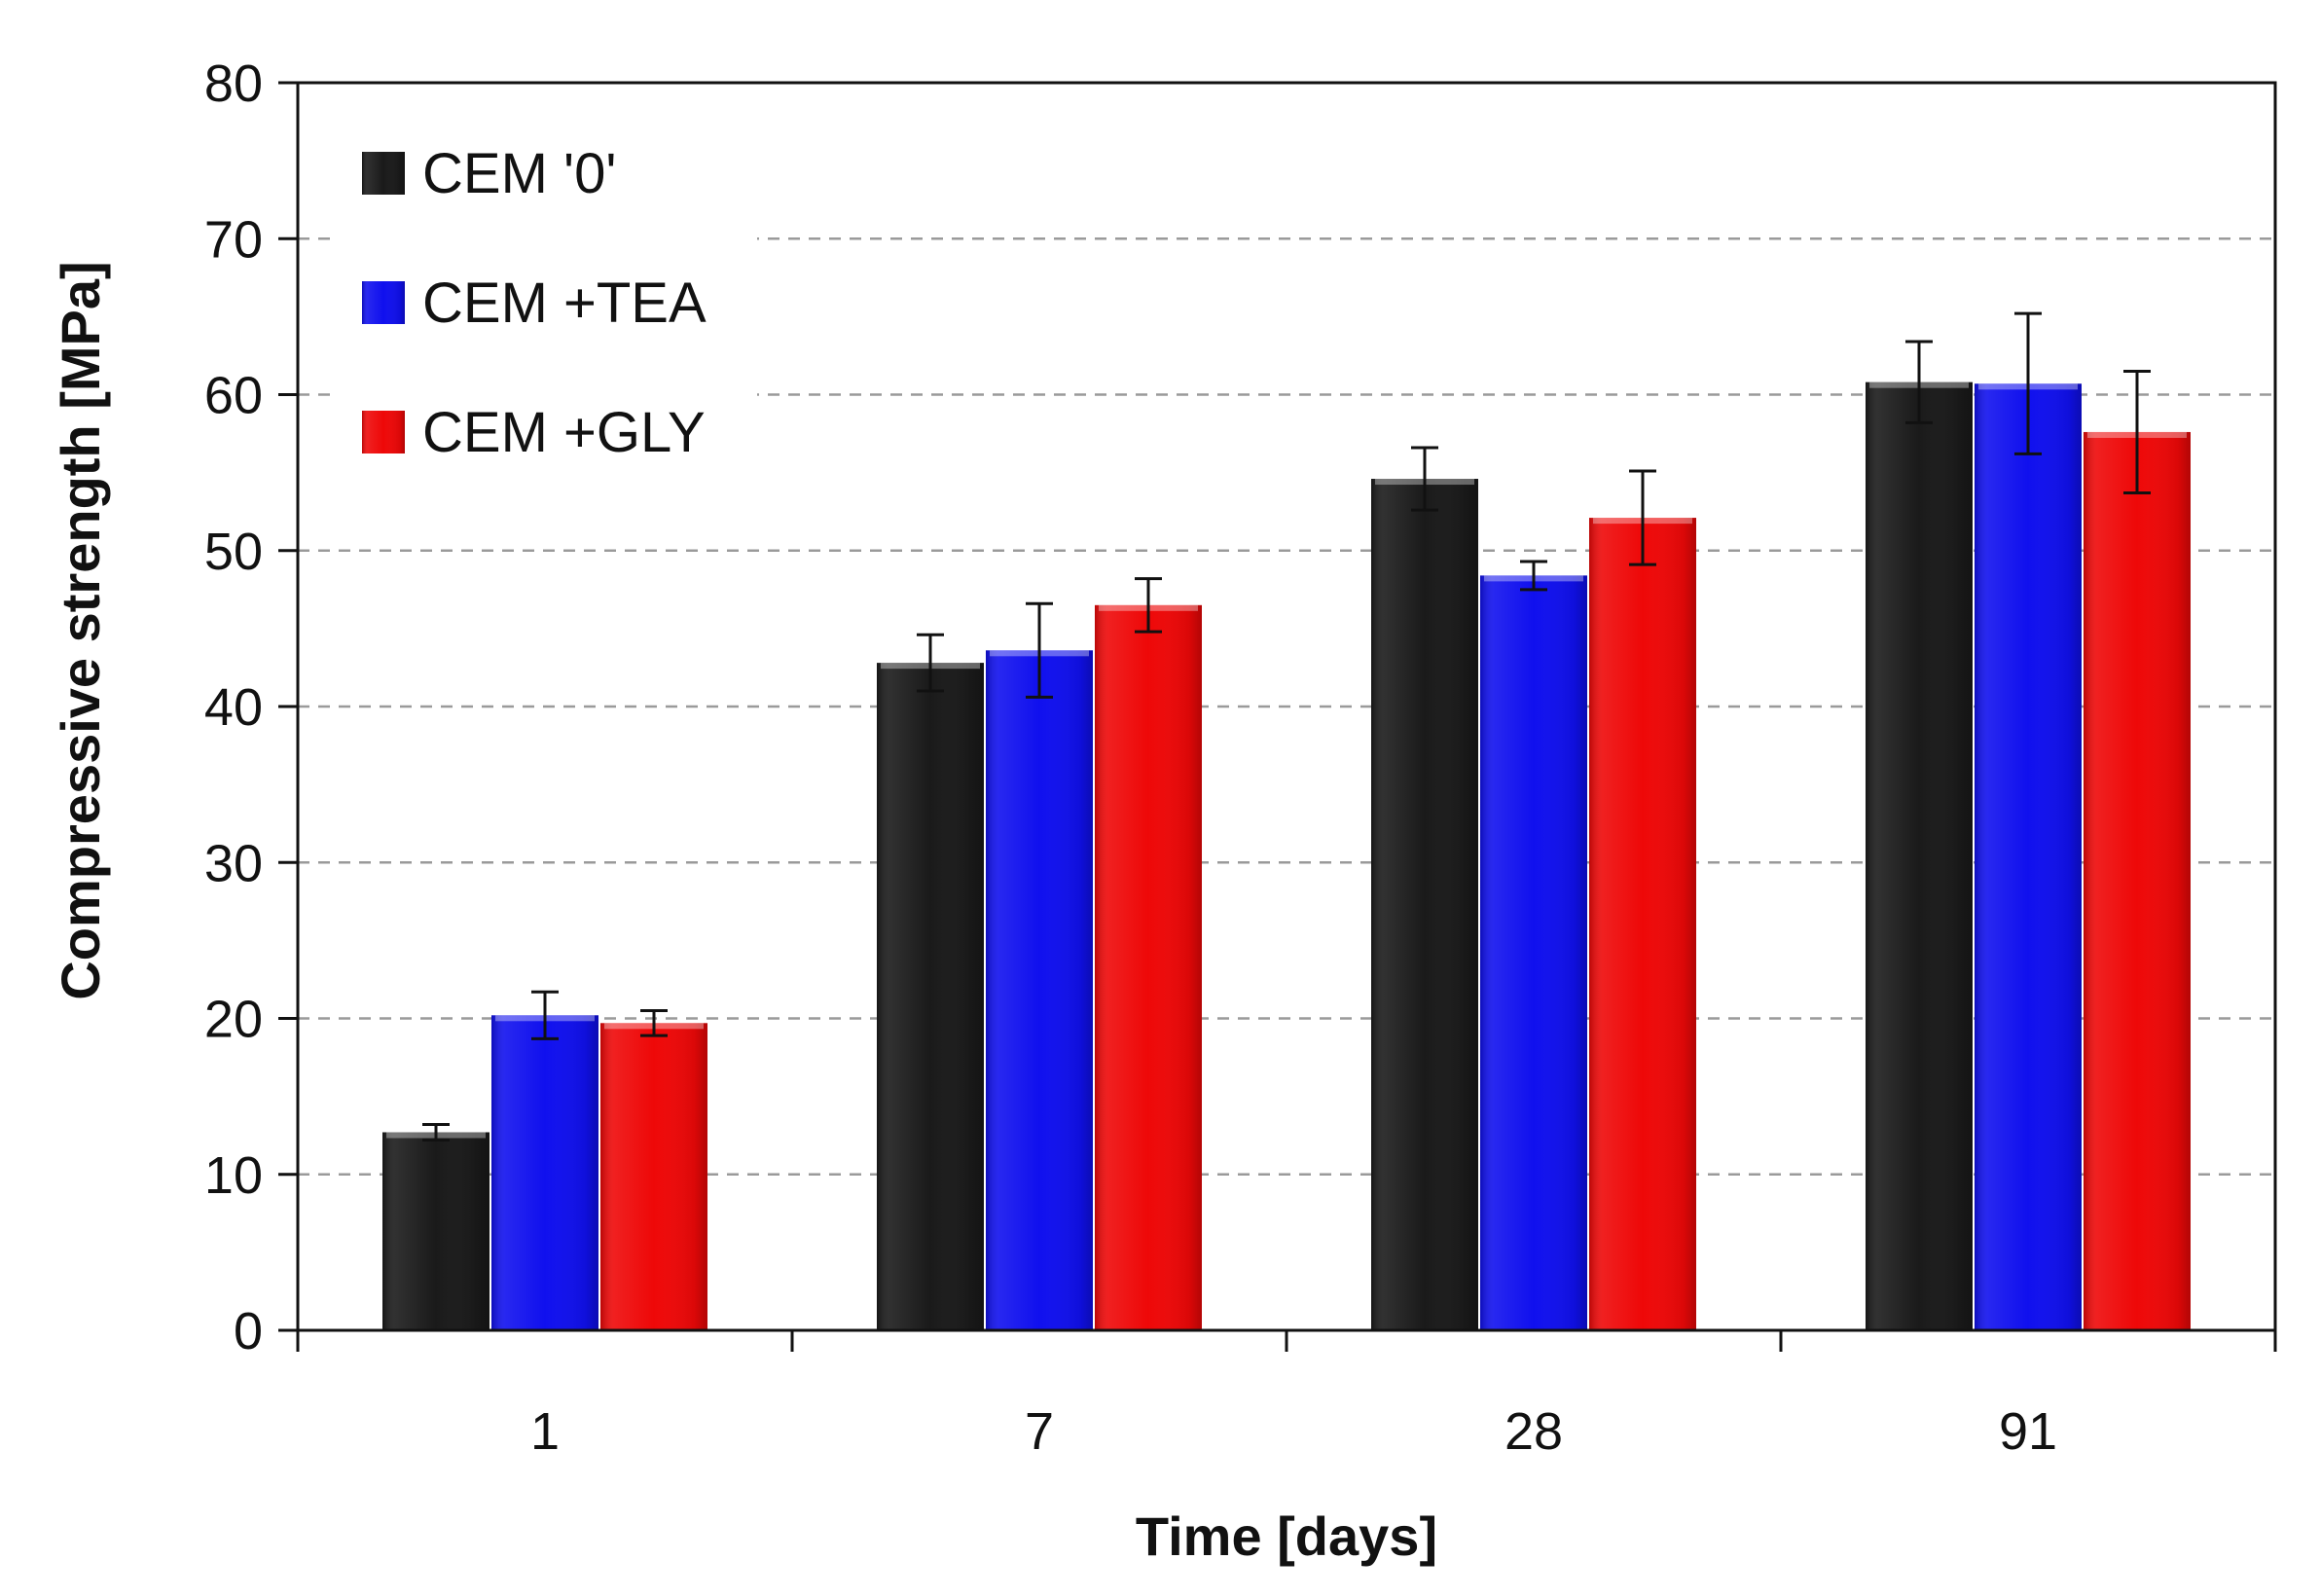  What do you see at coordinates (384, 302) in the screenshot?
I see `legend-swatch-shade-cem-tea` at bounding box center [384, 302].